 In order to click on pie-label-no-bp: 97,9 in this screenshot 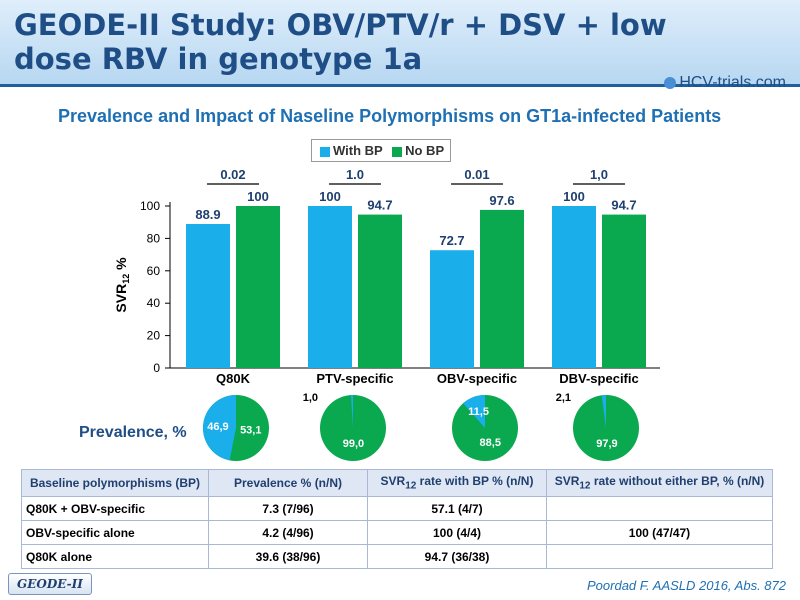, I will do `click(606, 444)`.